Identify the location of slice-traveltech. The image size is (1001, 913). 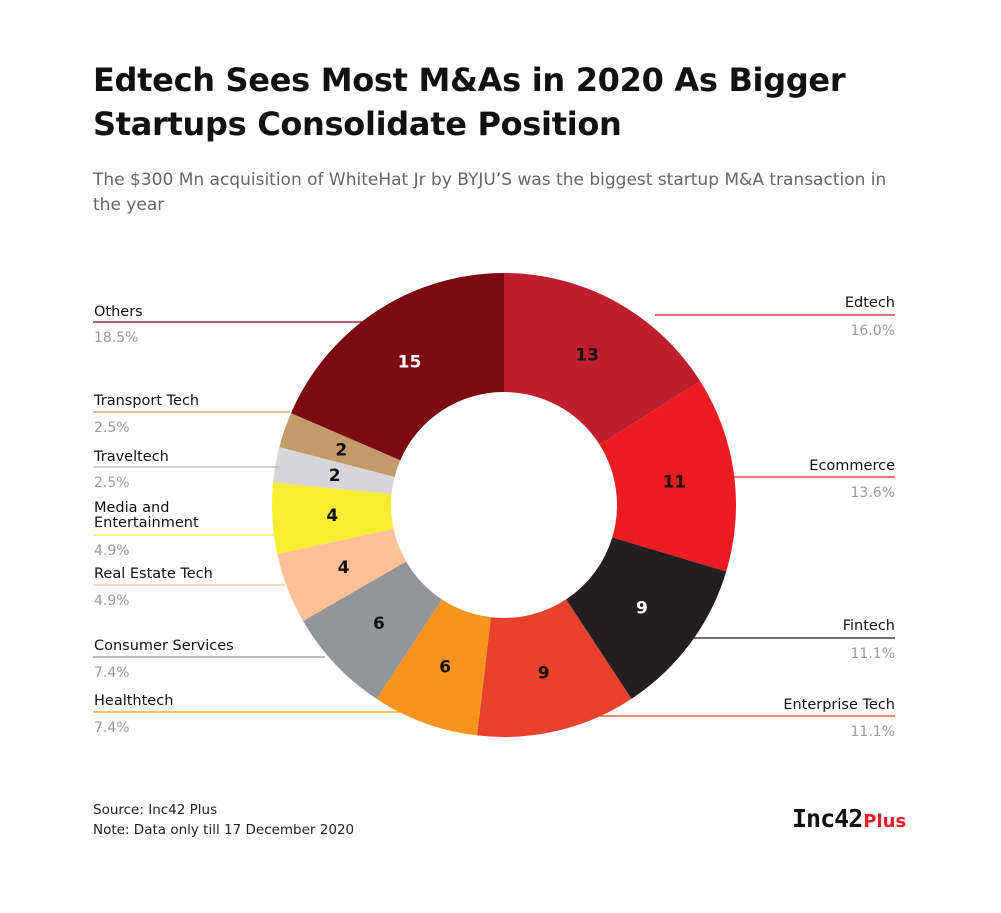
(334, 471).